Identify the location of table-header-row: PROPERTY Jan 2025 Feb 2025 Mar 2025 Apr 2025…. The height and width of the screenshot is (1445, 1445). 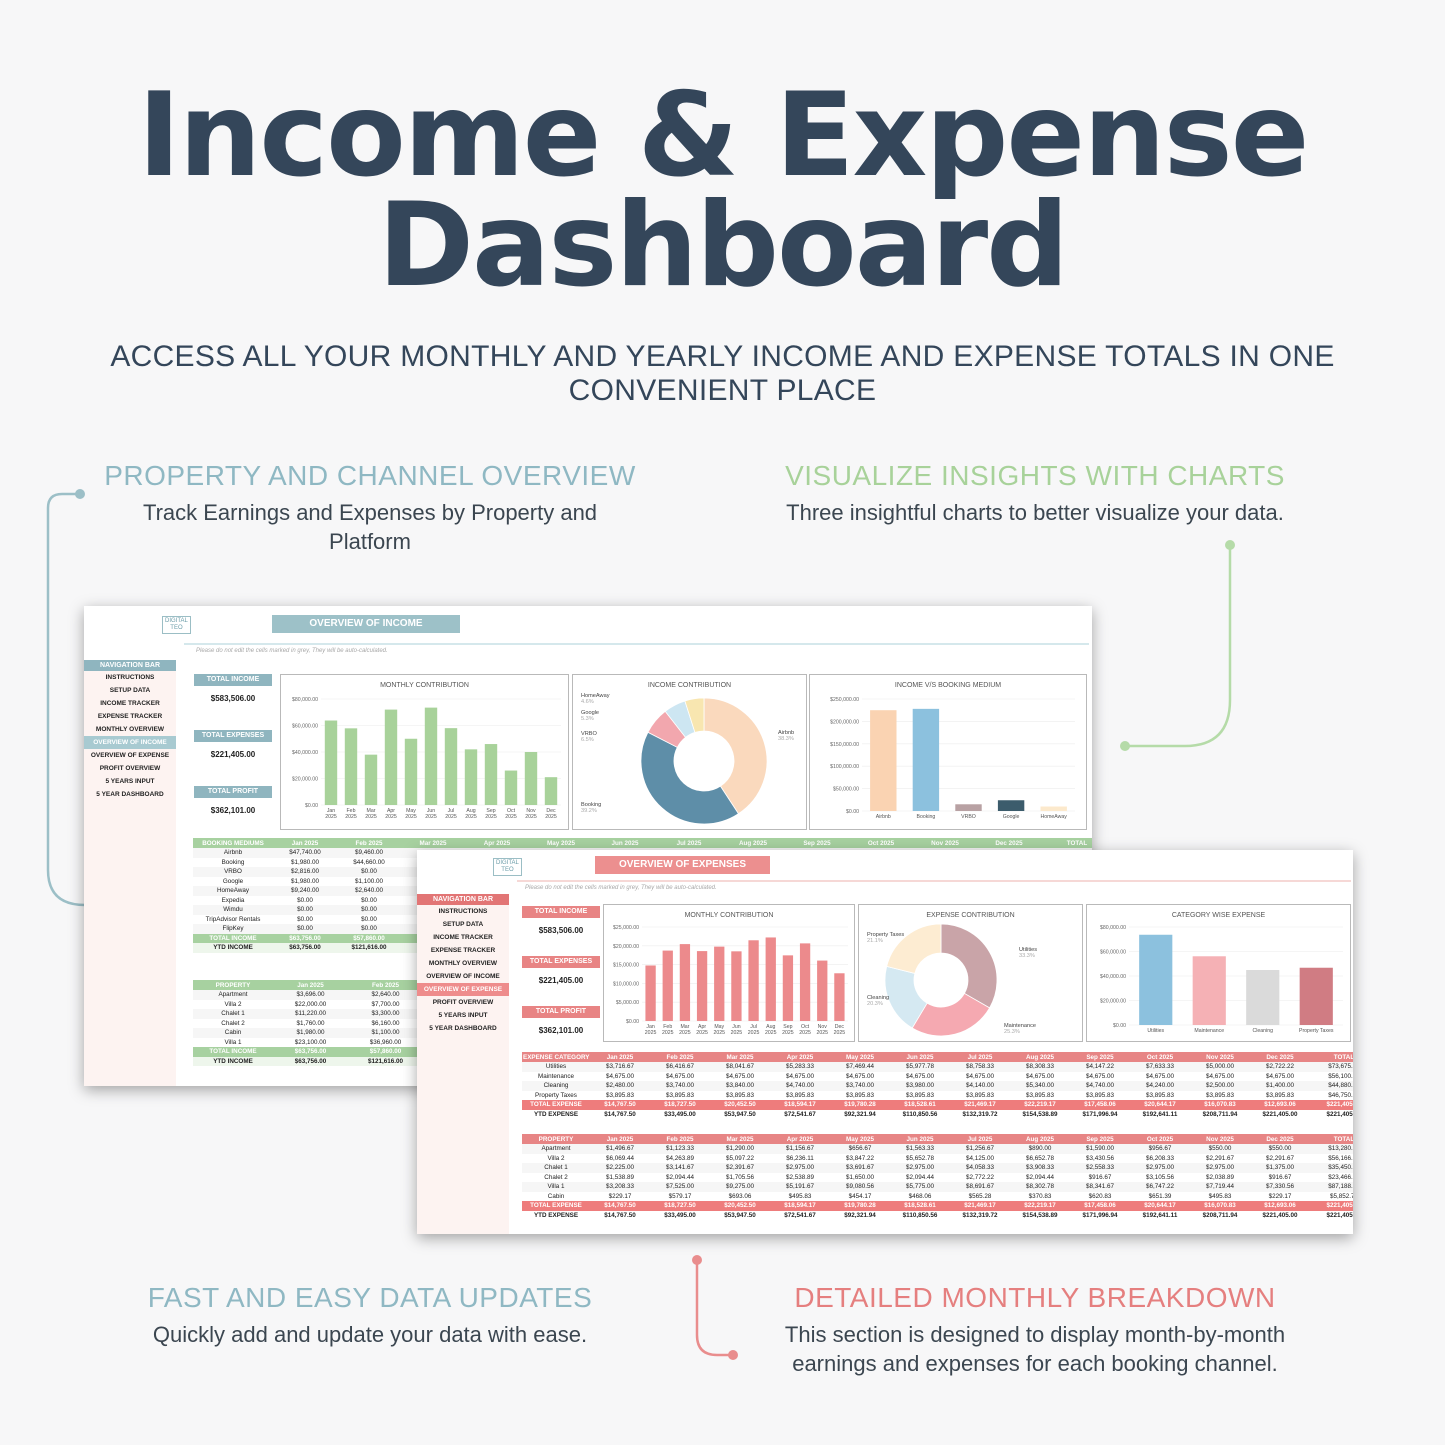
(937, 1139).